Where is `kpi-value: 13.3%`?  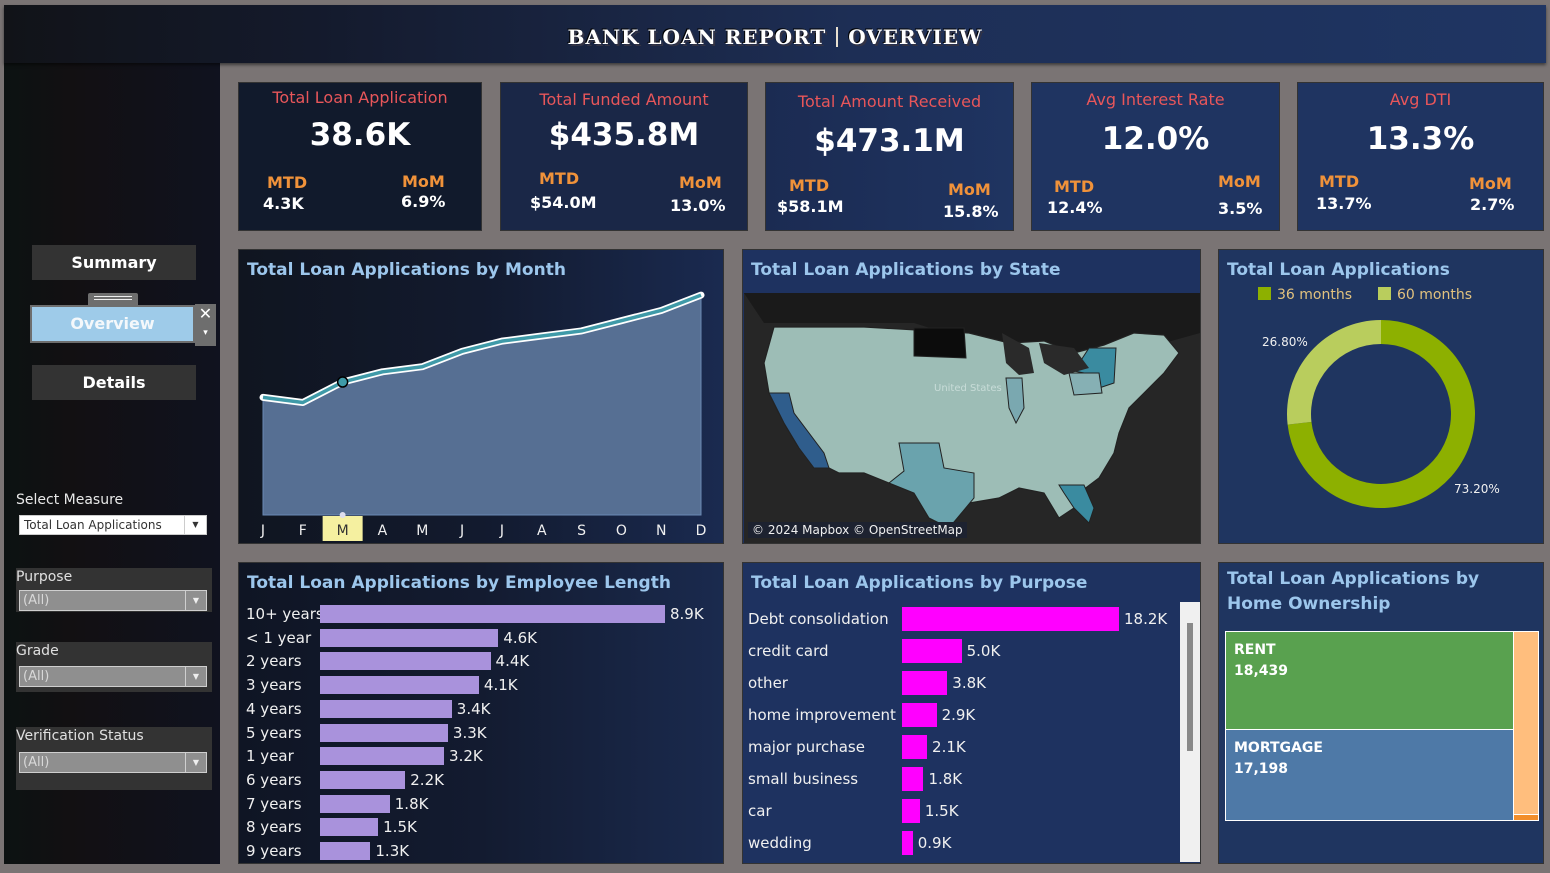 kpi-value: 13.3% is located at coordinates (1420, 139).